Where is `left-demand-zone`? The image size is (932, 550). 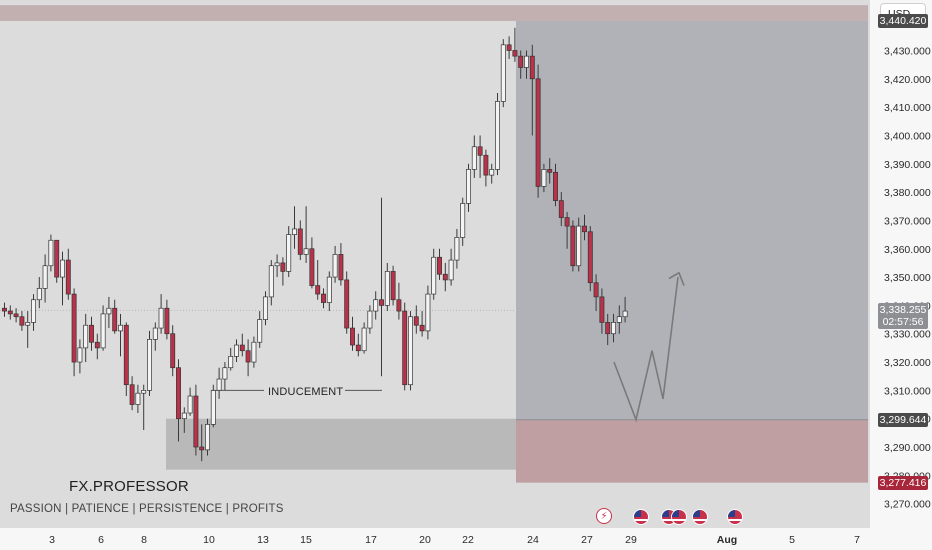
left-demand-zone is located at coordinates (341, 444).